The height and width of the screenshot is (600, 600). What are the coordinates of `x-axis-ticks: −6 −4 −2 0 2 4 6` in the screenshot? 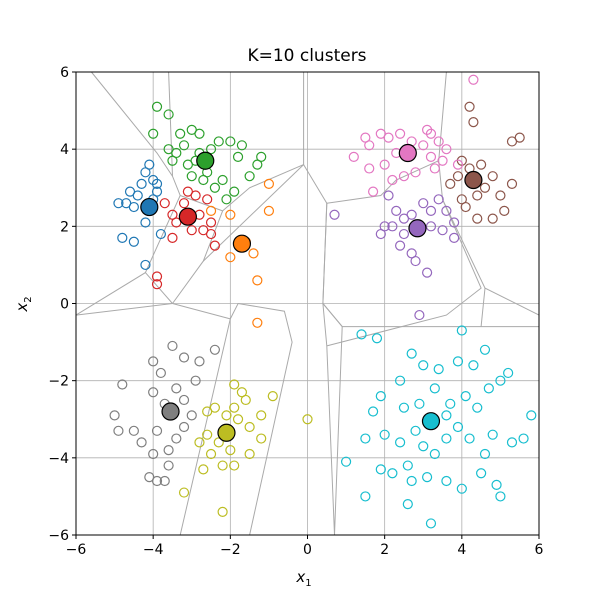 It's located at (305, 546).